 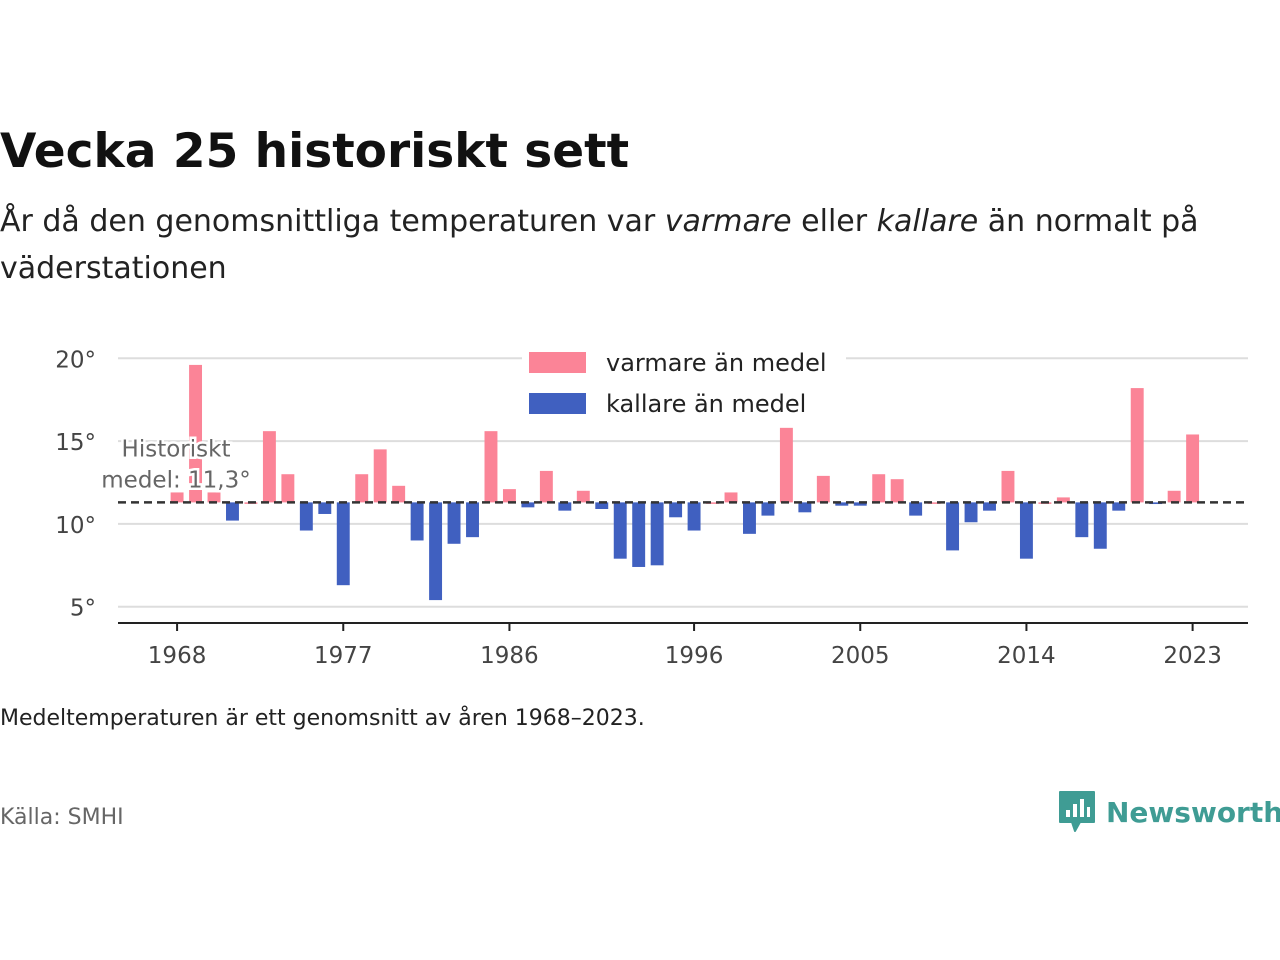 What do you see at coordinates (1193, 812) in the screenshot?
I see `brand-name: Newsworthy` at bounding box center [1193, 812].